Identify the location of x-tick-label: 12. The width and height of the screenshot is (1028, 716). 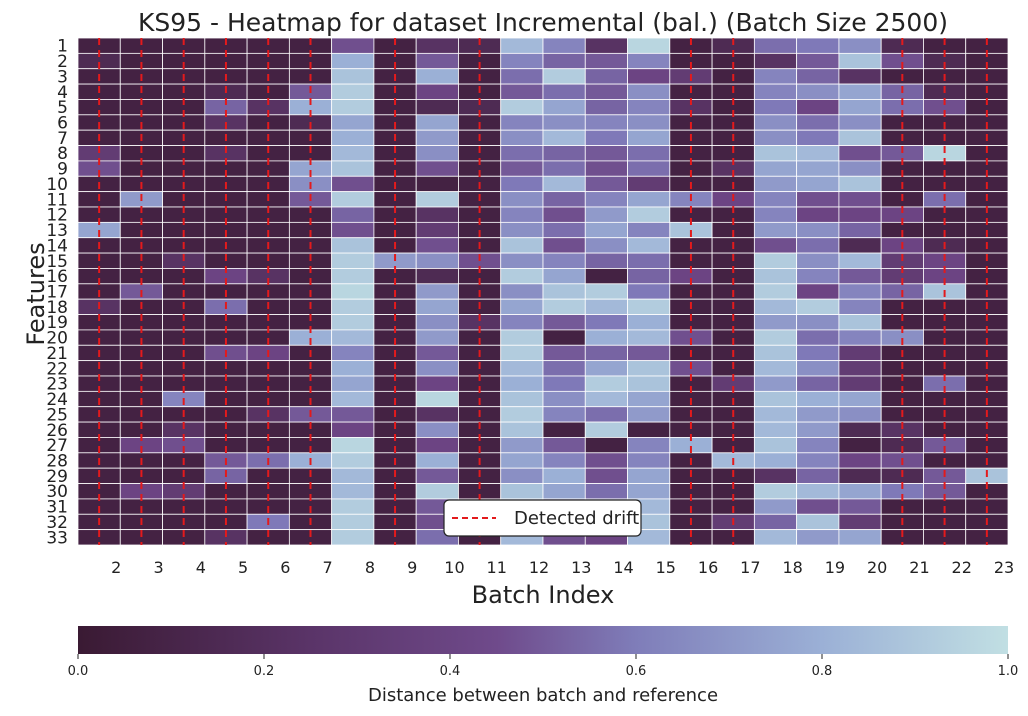
(539, 567).